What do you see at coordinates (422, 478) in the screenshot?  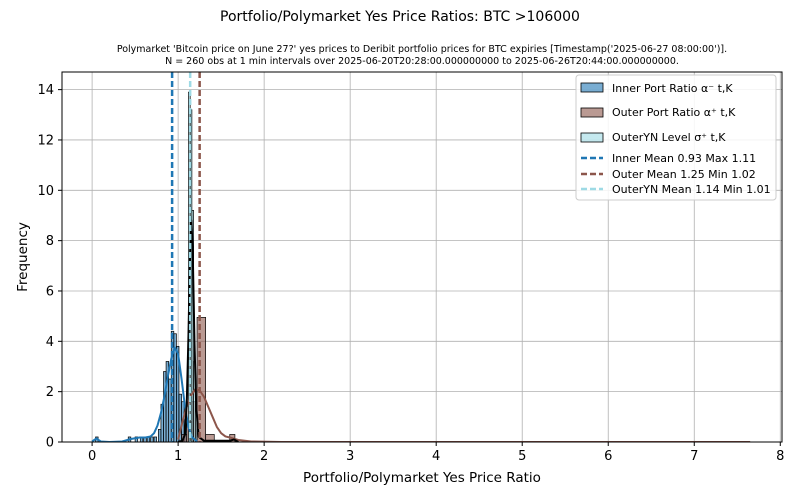 I see `x-axis-label: Portfolio/Polymarket Yes Price Ratio` at bounding box center [422, 478].